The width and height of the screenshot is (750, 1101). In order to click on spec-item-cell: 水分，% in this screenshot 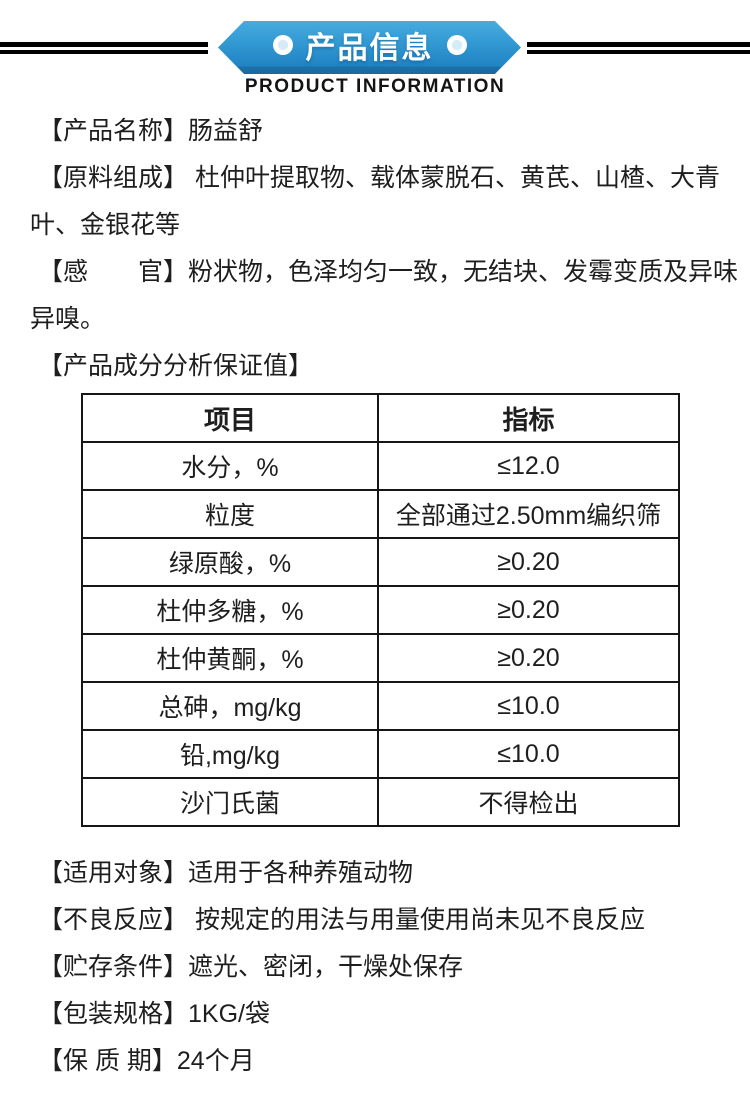, I will do `click(230, 466)`.